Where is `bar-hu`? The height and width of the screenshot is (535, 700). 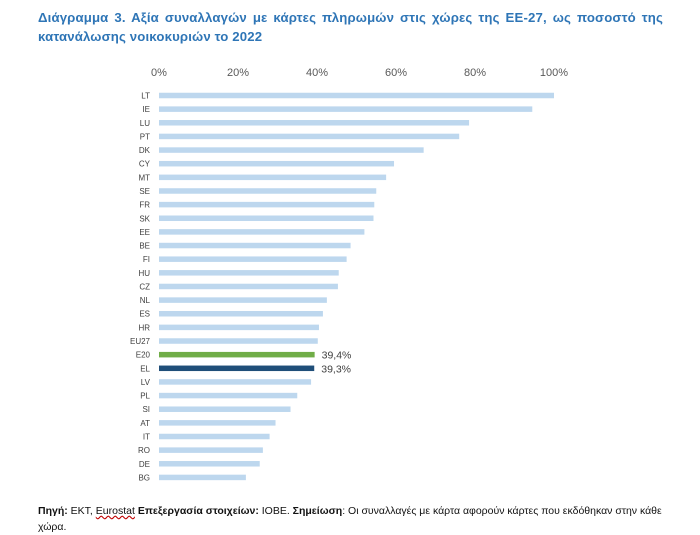
bar-hu is located at coordinates (249, 273).